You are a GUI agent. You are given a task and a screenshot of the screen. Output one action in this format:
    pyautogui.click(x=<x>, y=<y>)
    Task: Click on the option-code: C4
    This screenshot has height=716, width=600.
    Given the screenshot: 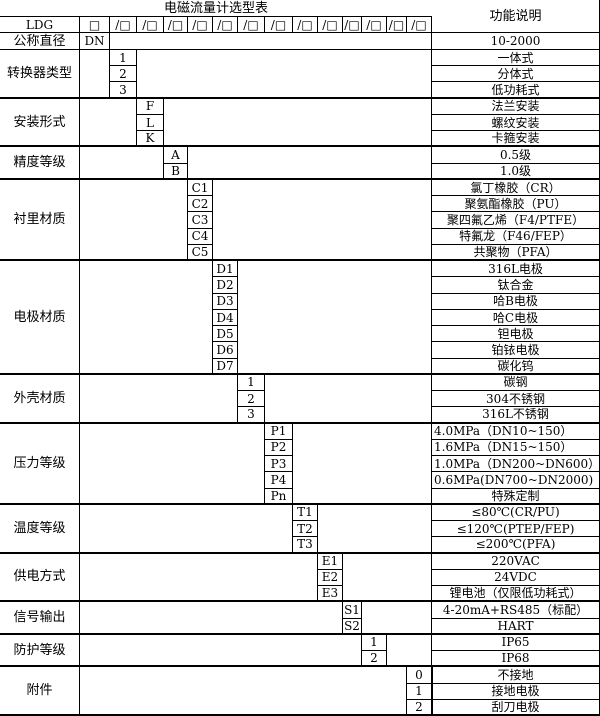 What is the action you would take?
    pyautogui.click(x=200, y=236)
    